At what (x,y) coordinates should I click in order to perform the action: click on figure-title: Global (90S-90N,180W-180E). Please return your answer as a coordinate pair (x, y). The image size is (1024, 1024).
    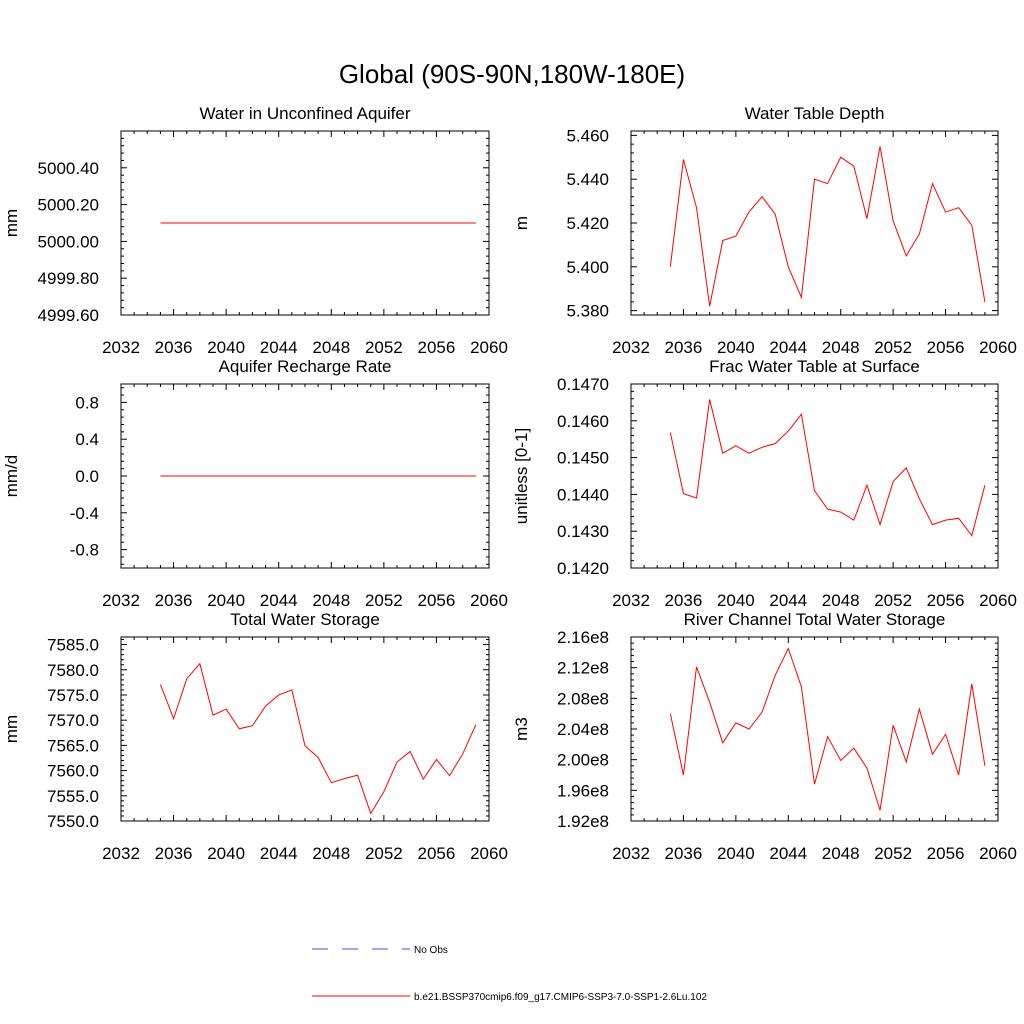
    Looking at the image, I should click on (512, 74).